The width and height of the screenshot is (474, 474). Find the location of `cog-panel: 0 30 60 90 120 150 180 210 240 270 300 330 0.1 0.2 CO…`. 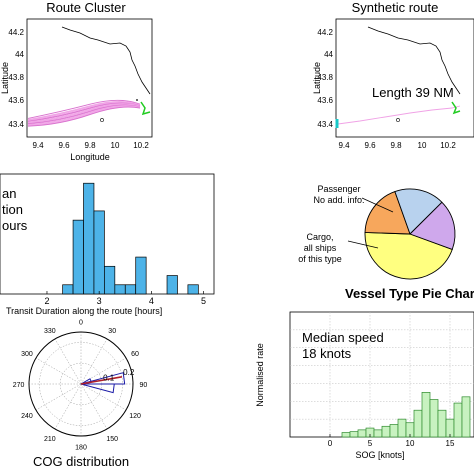

cog-panel: 0 30 60 90 120 150 180 210 240 270 300 330 0.1 0.2 CO… is located at coordinates (80, 394).